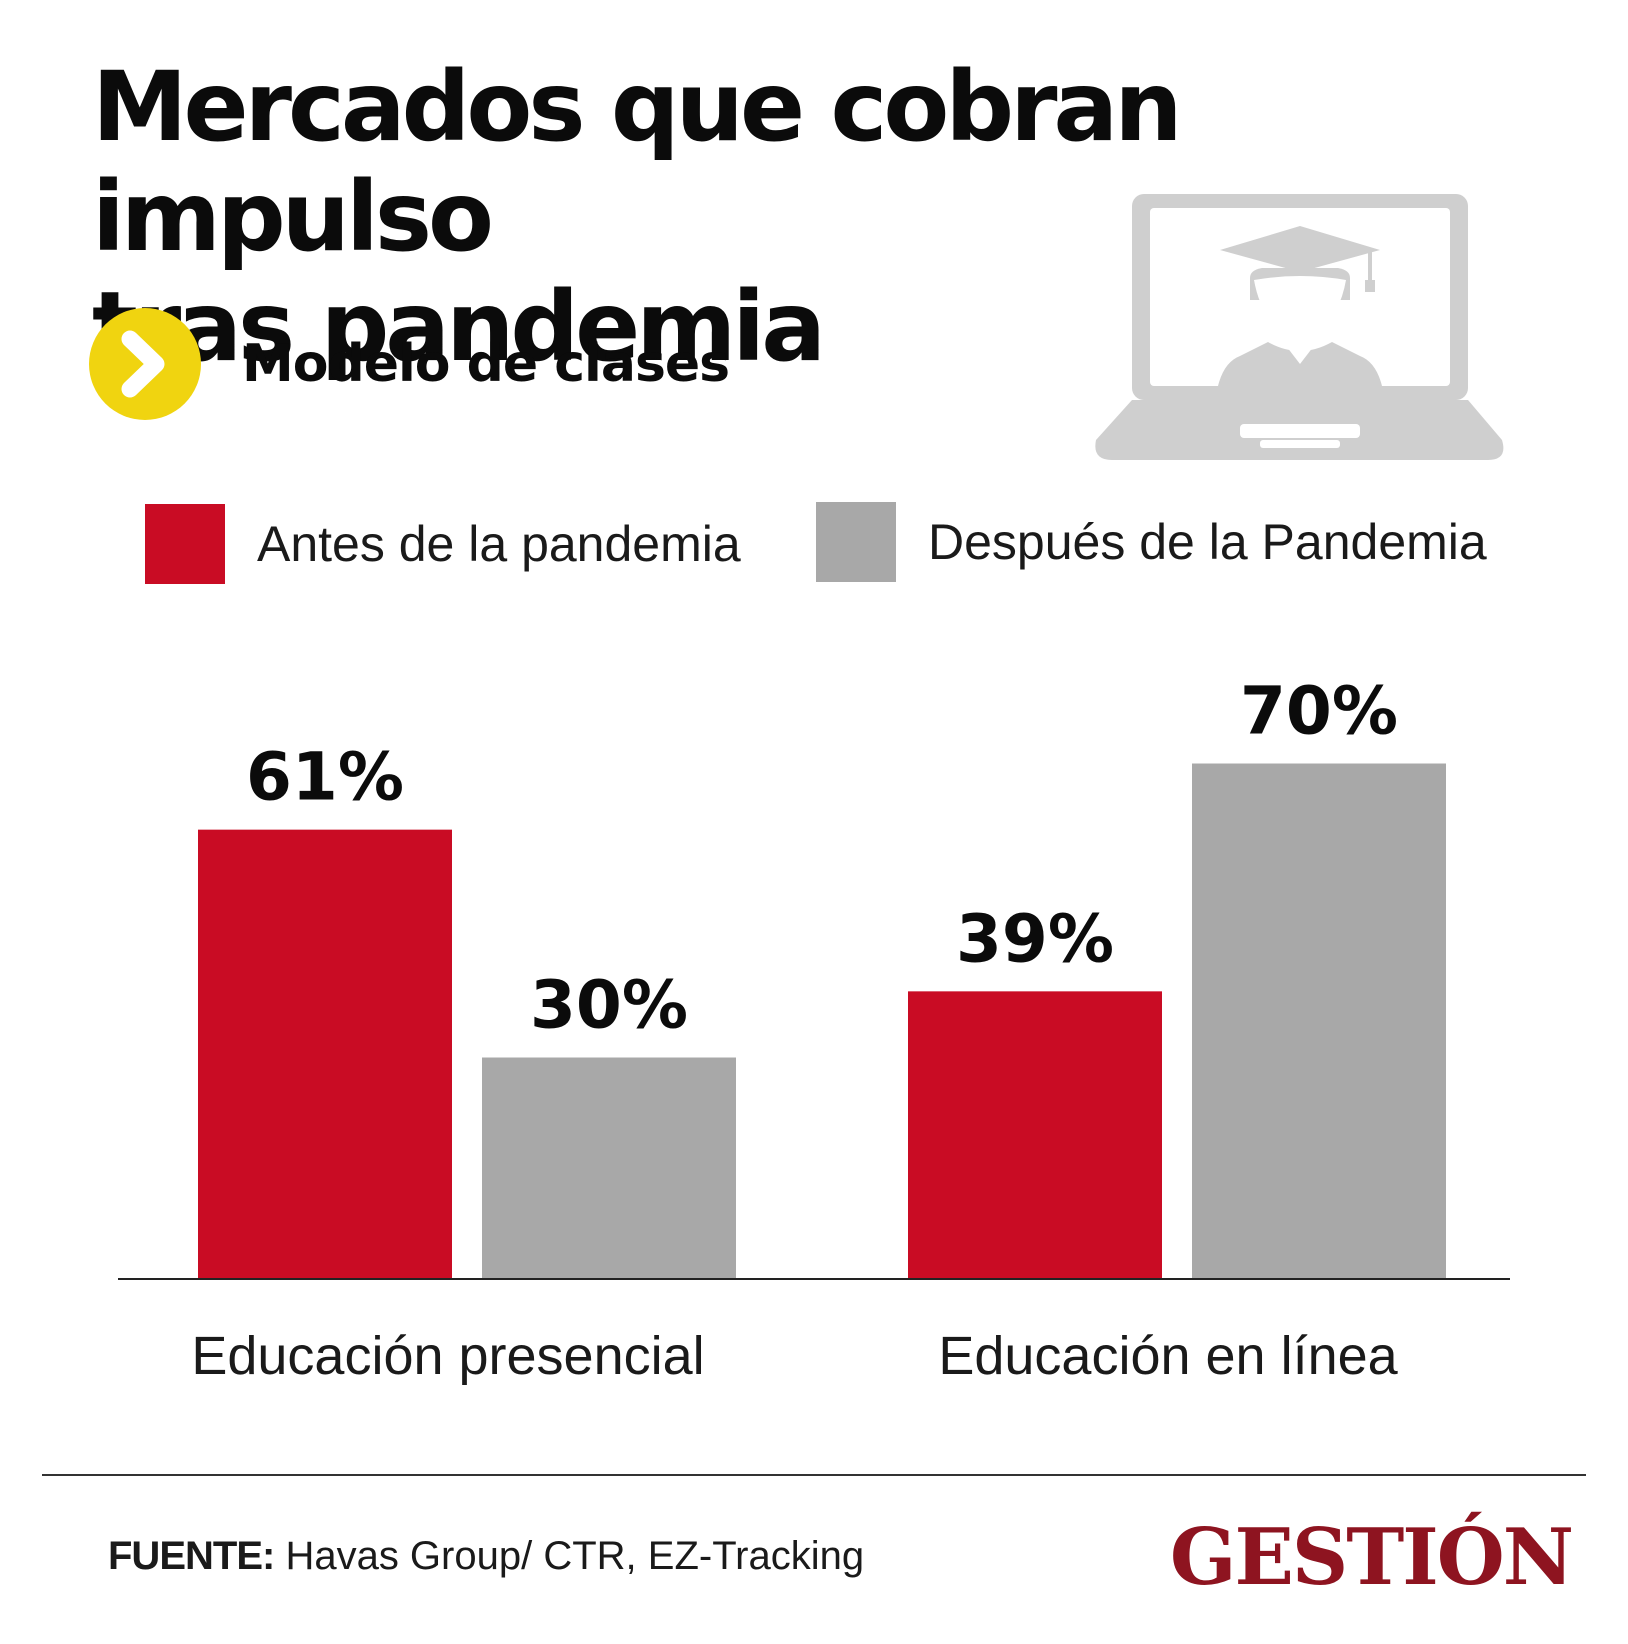 This screenshot has height=1644, width=1628. What do you see at coordinates (191, 1556) in the screenshot?
I see `source-label: FUENTE:` at bounding box center [191, 1556].